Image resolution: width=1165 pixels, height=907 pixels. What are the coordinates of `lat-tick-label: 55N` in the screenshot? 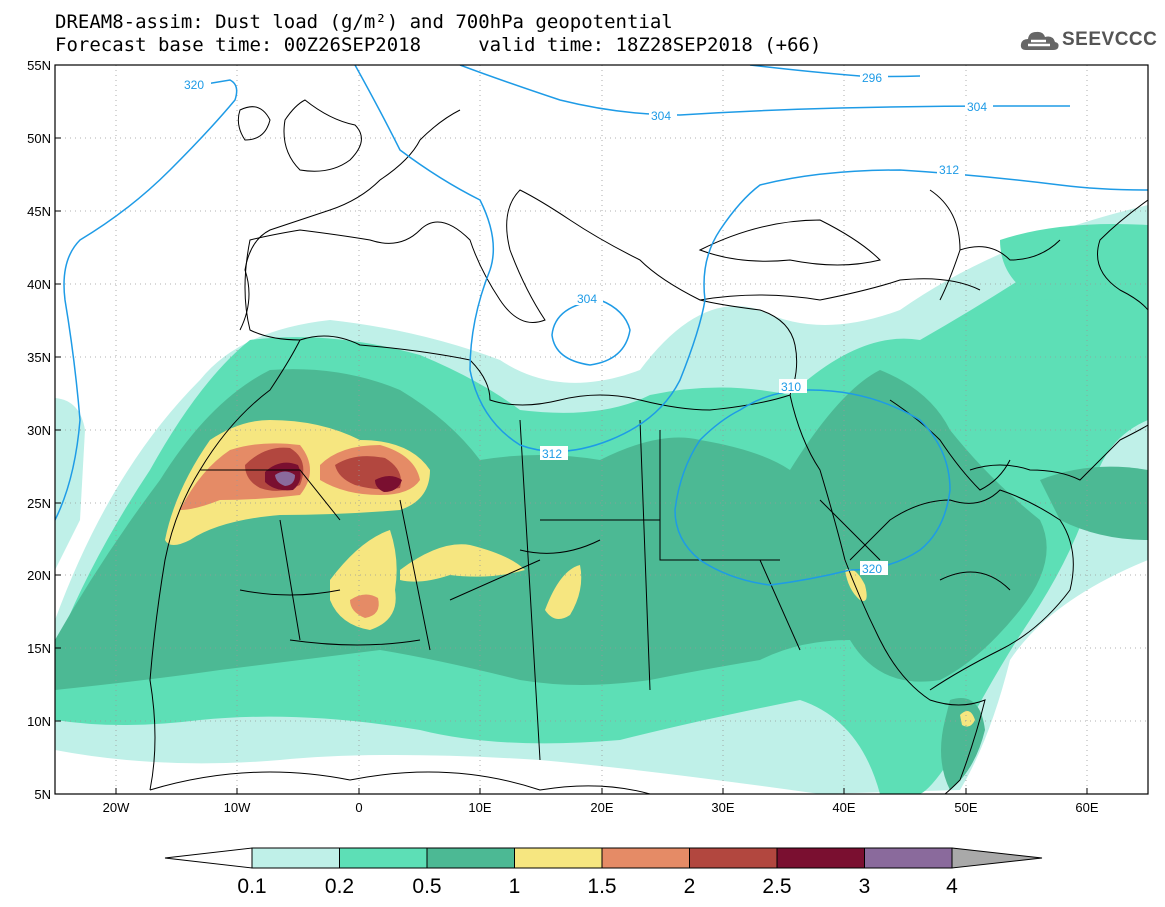 It's located at (39, 65).